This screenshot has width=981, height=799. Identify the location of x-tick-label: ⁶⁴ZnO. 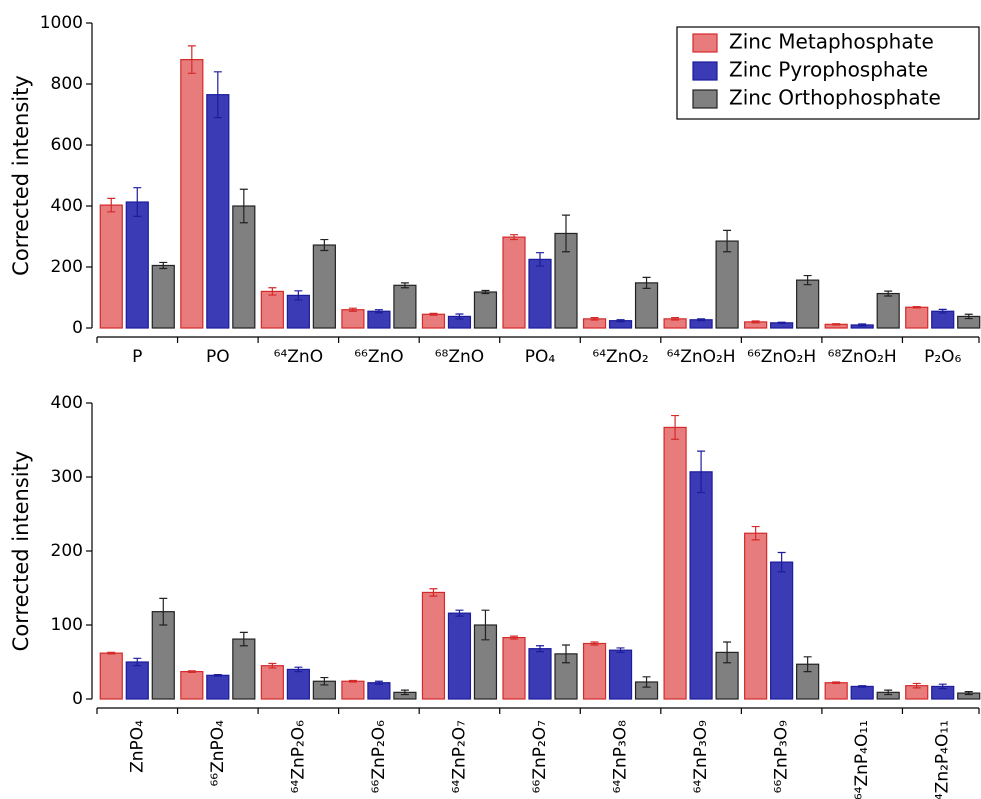
(298, 357).